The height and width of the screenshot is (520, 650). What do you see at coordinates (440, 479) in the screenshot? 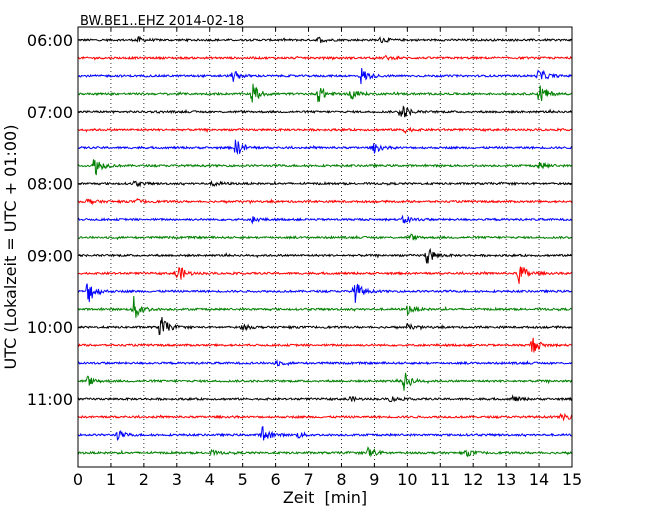
I see `x-tick-label: 11` at bounding box center [440, 479].